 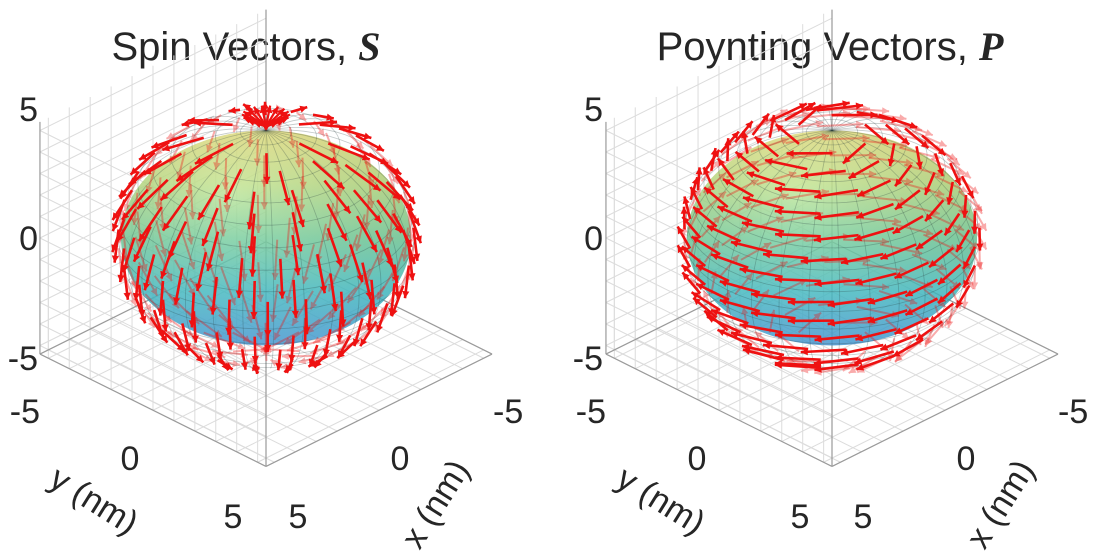 I want to click on chart-title: Spin Vectors, S, so click(x=245, y=46).